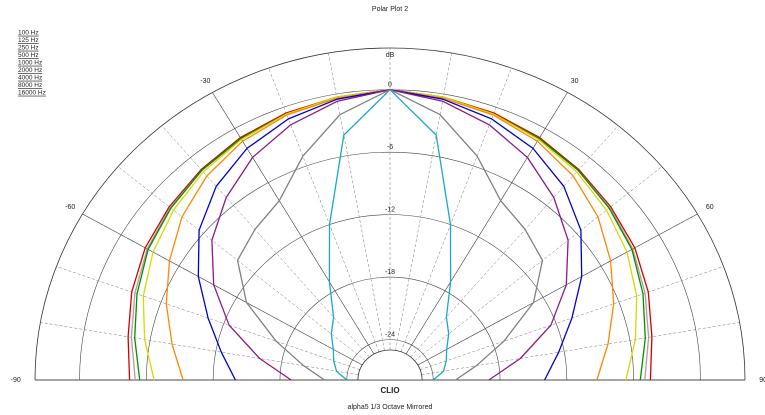  Describe the element at coordinates (390, 84) in the screenshot. I see `r-tick-label: 0` at that location.